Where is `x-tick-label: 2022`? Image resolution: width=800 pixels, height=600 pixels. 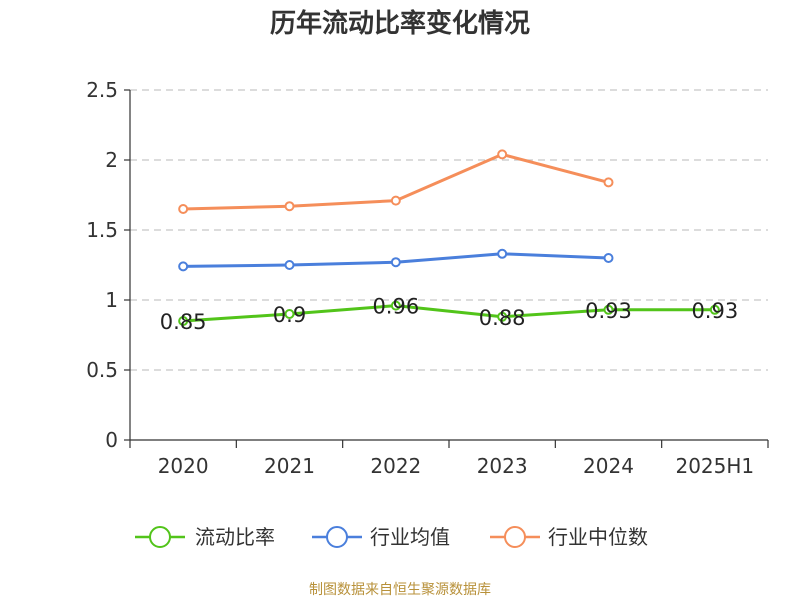
x-tick-label: 2022 is located at coordinates (395, 466).